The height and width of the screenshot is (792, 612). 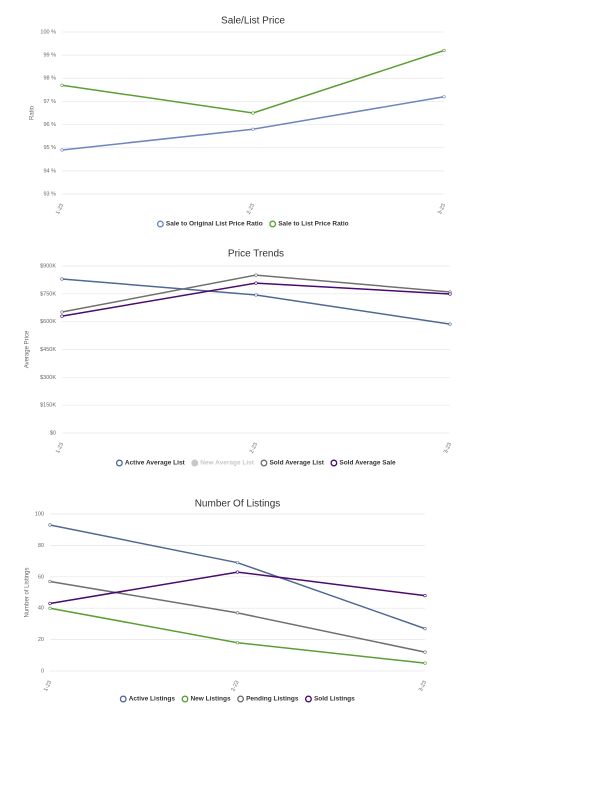 What do you see at coordinates (238, 504) in the screenshot?
I see `chart-title: Number Of Listings` at bounding box center [238, 504].